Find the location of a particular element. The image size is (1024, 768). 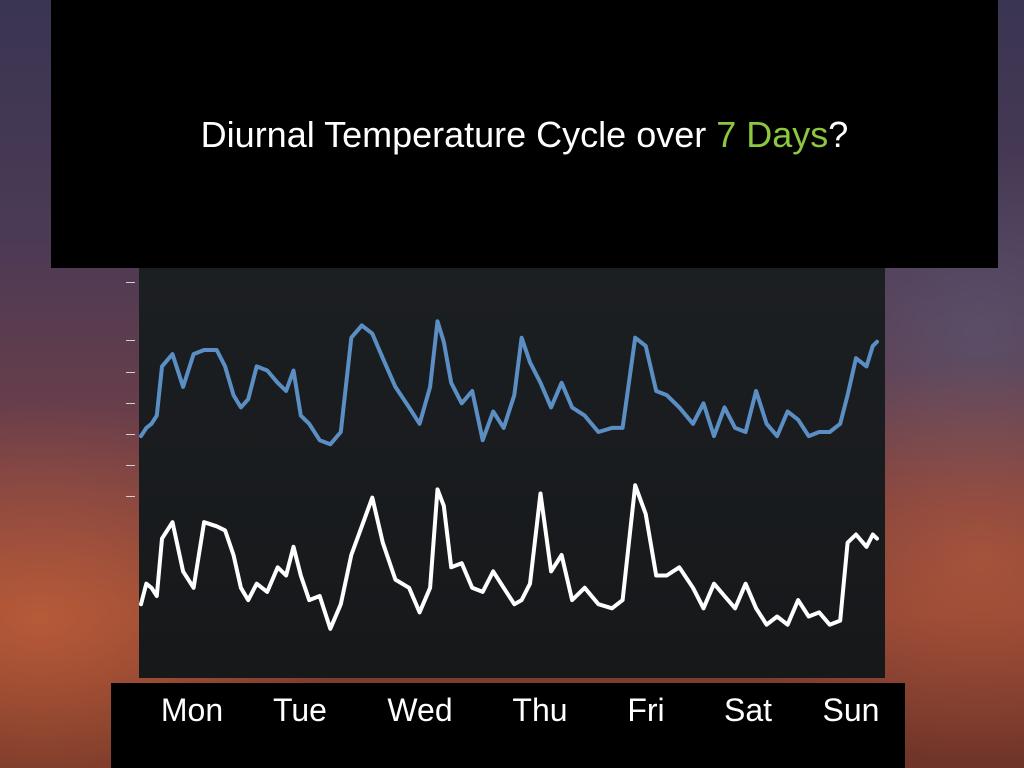

x-axis-panel is located at coordinates (508, 725).